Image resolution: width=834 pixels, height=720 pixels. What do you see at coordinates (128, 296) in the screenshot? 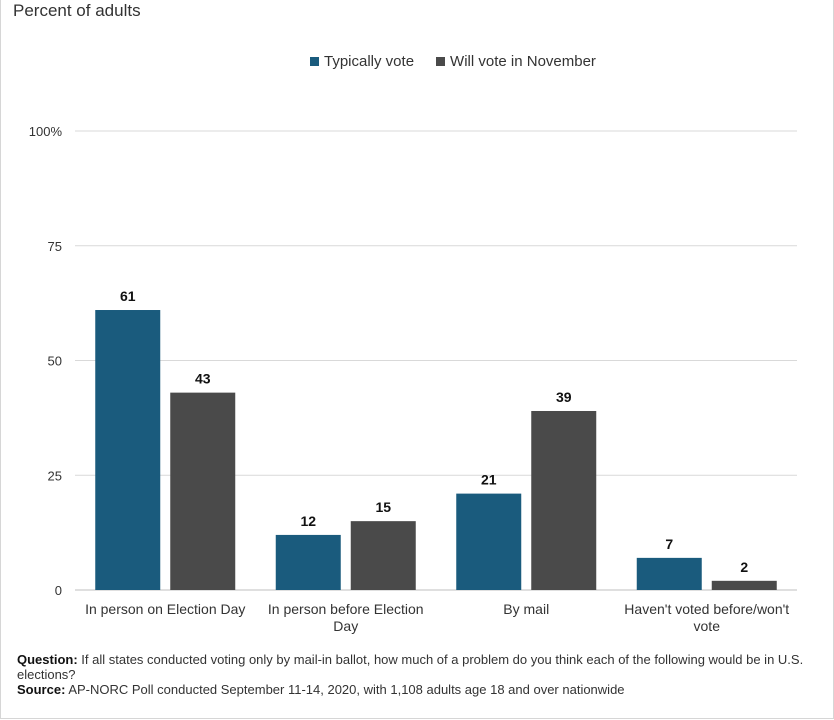
I see `data-label: 61` at bounding box center [128, 296].